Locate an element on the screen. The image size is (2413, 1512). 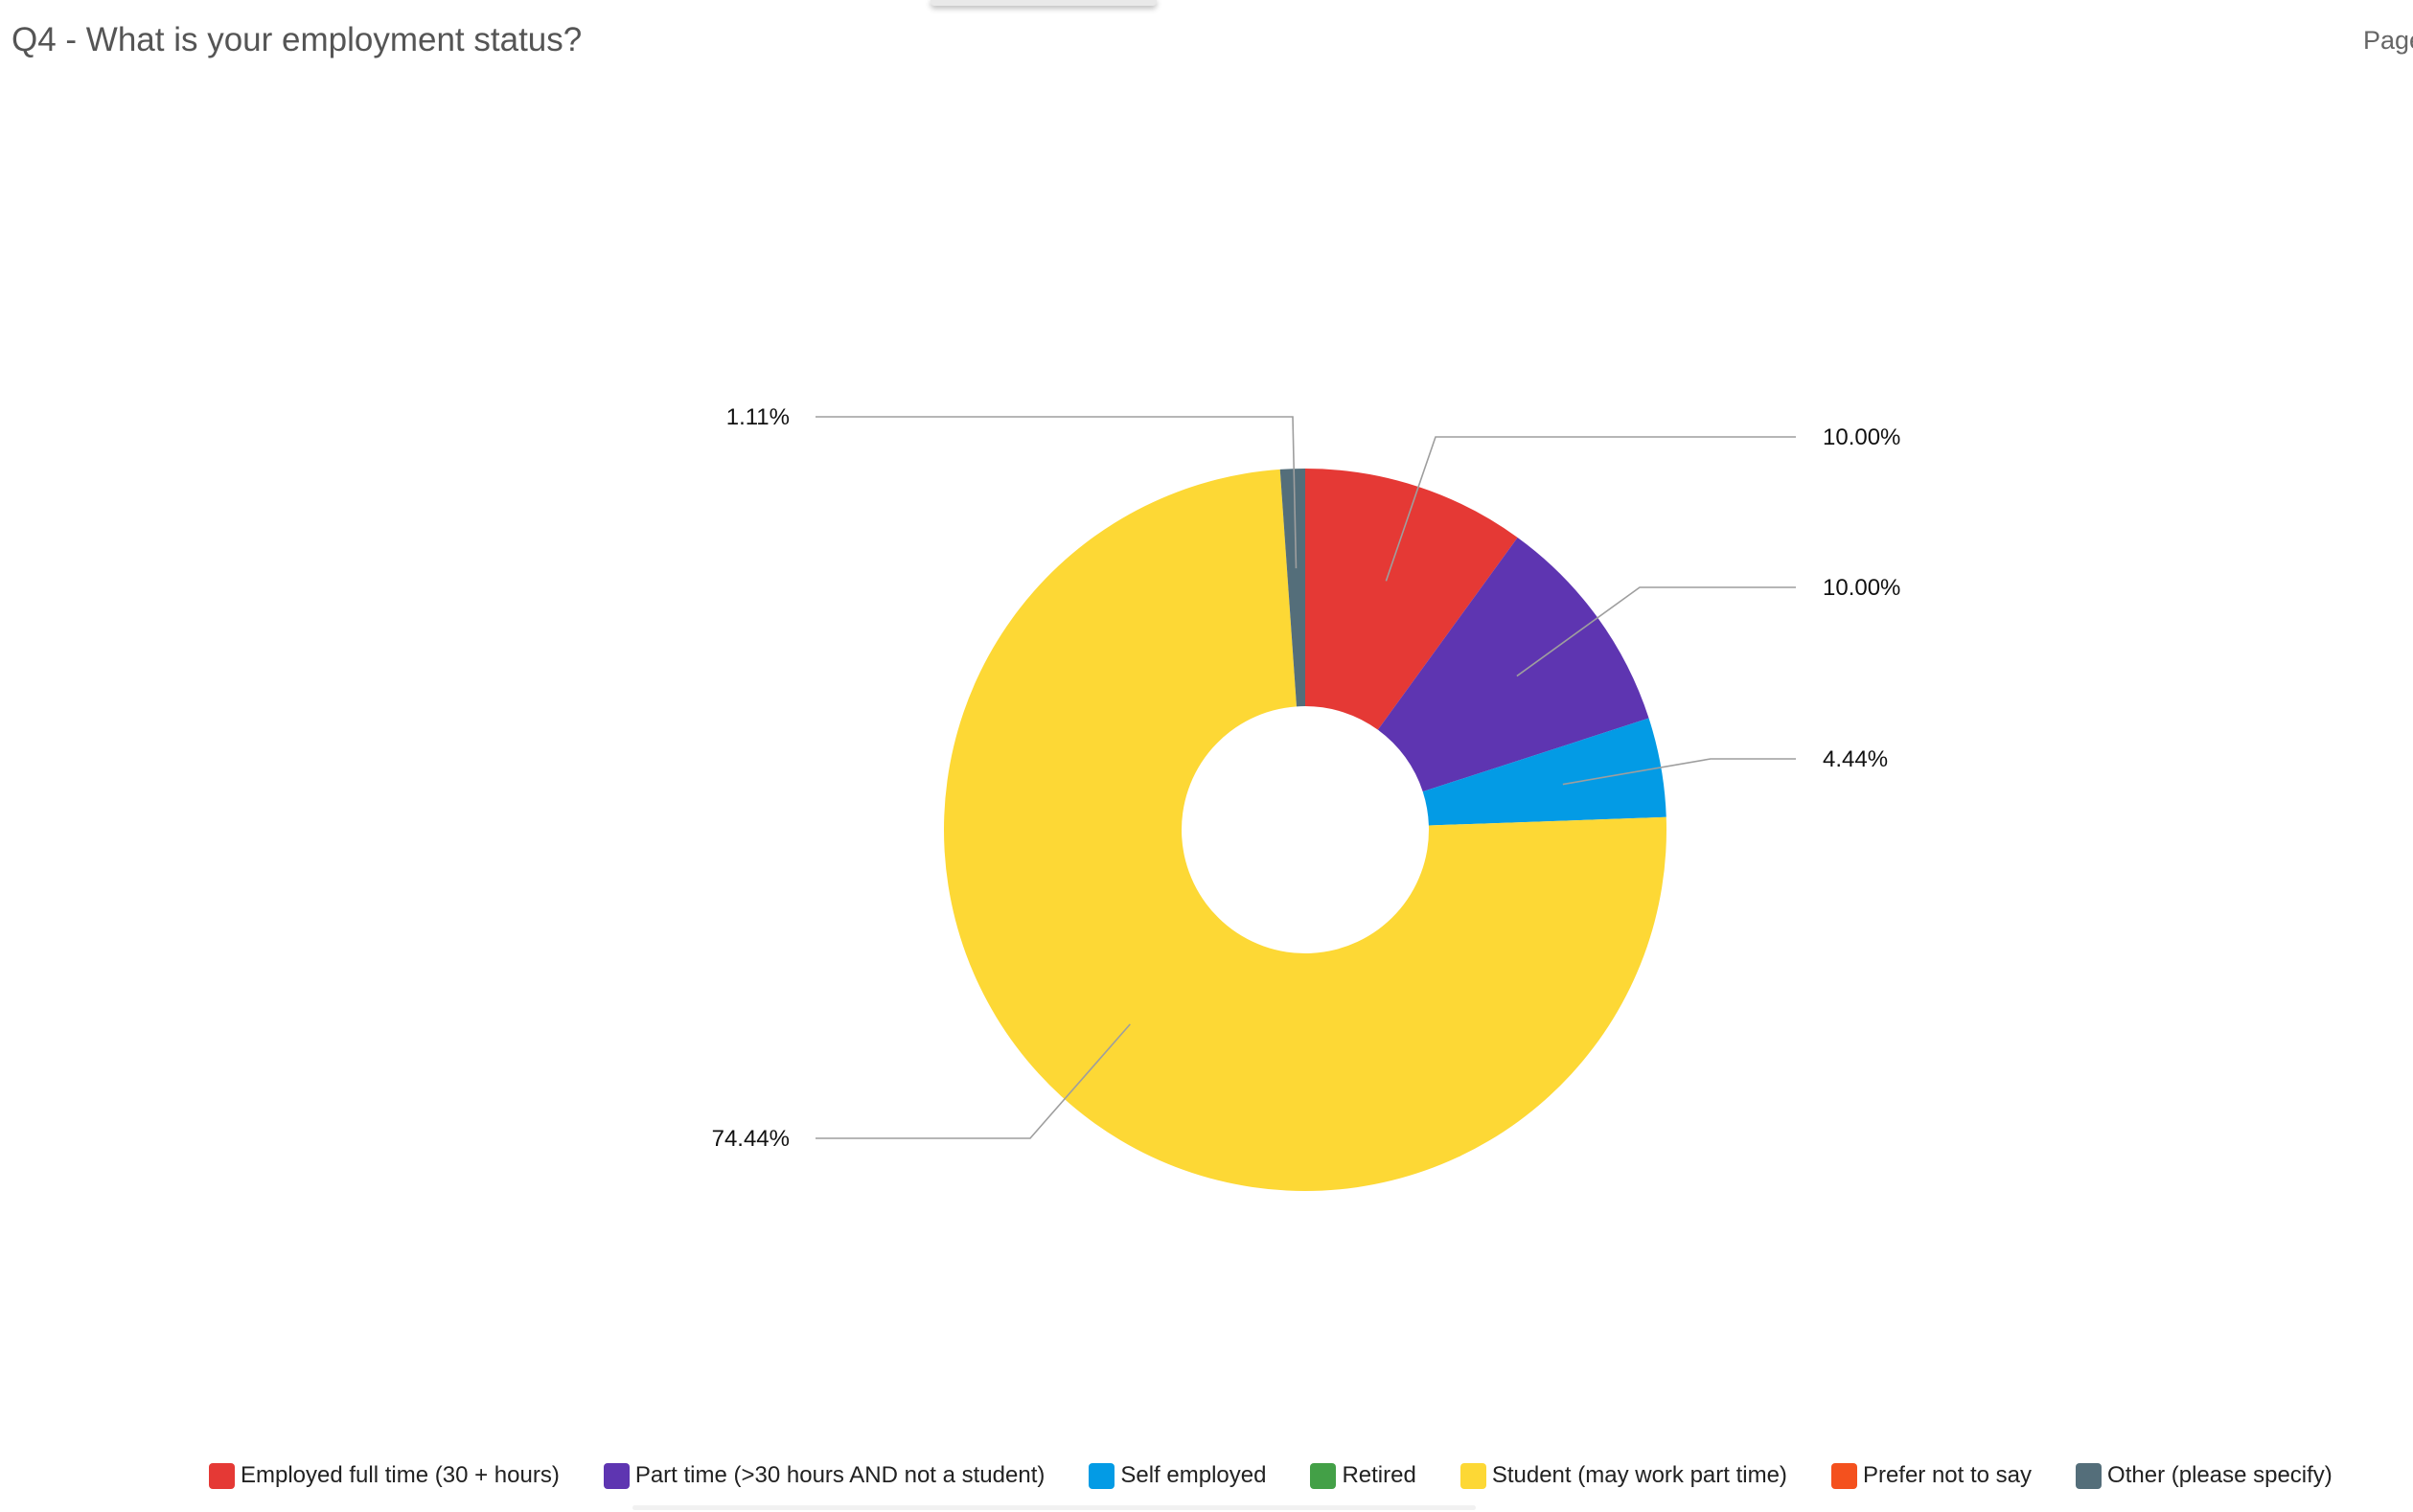
legend-label: Employed full time (30 + hours) is located at coordinates (400, 1475).